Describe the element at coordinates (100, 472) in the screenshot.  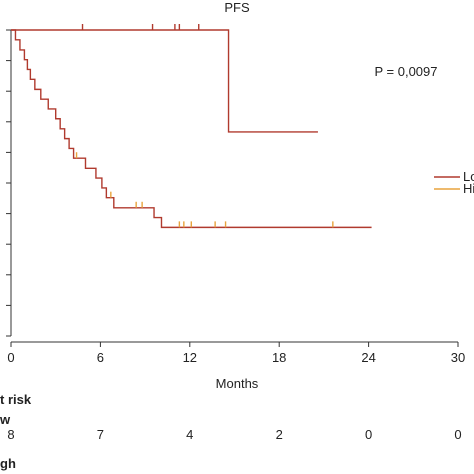
I see `risk-value: 13` at that location.